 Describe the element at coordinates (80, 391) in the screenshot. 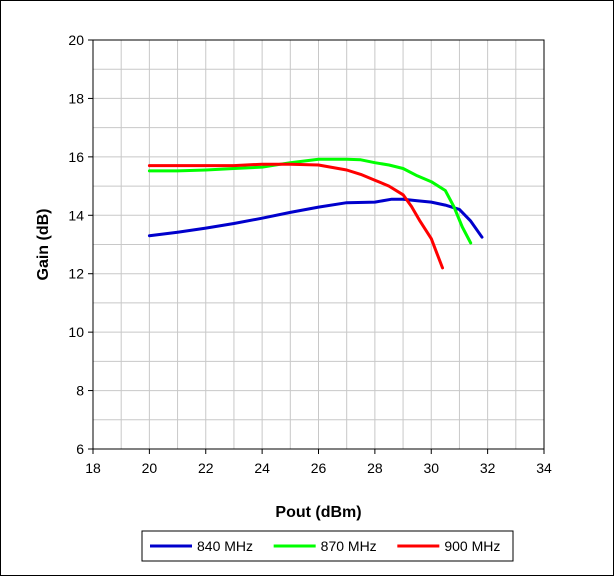

I see `y-tick-label: 8` at that location.